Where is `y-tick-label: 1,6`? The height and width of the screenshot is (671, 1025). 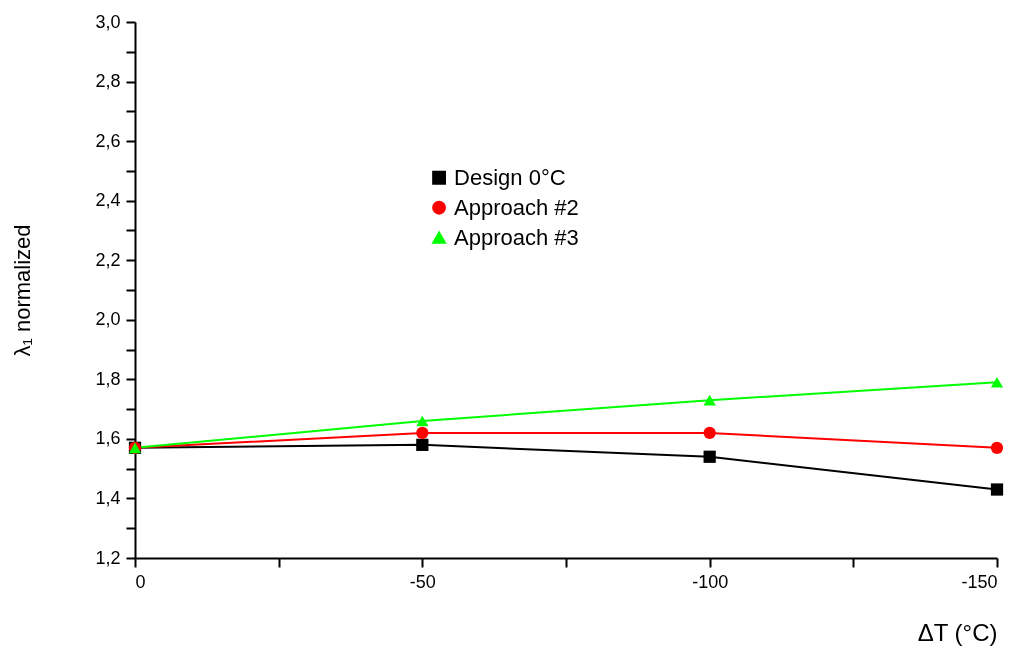 y-tick-label: 1,6 is located at coordinates (108, 438).